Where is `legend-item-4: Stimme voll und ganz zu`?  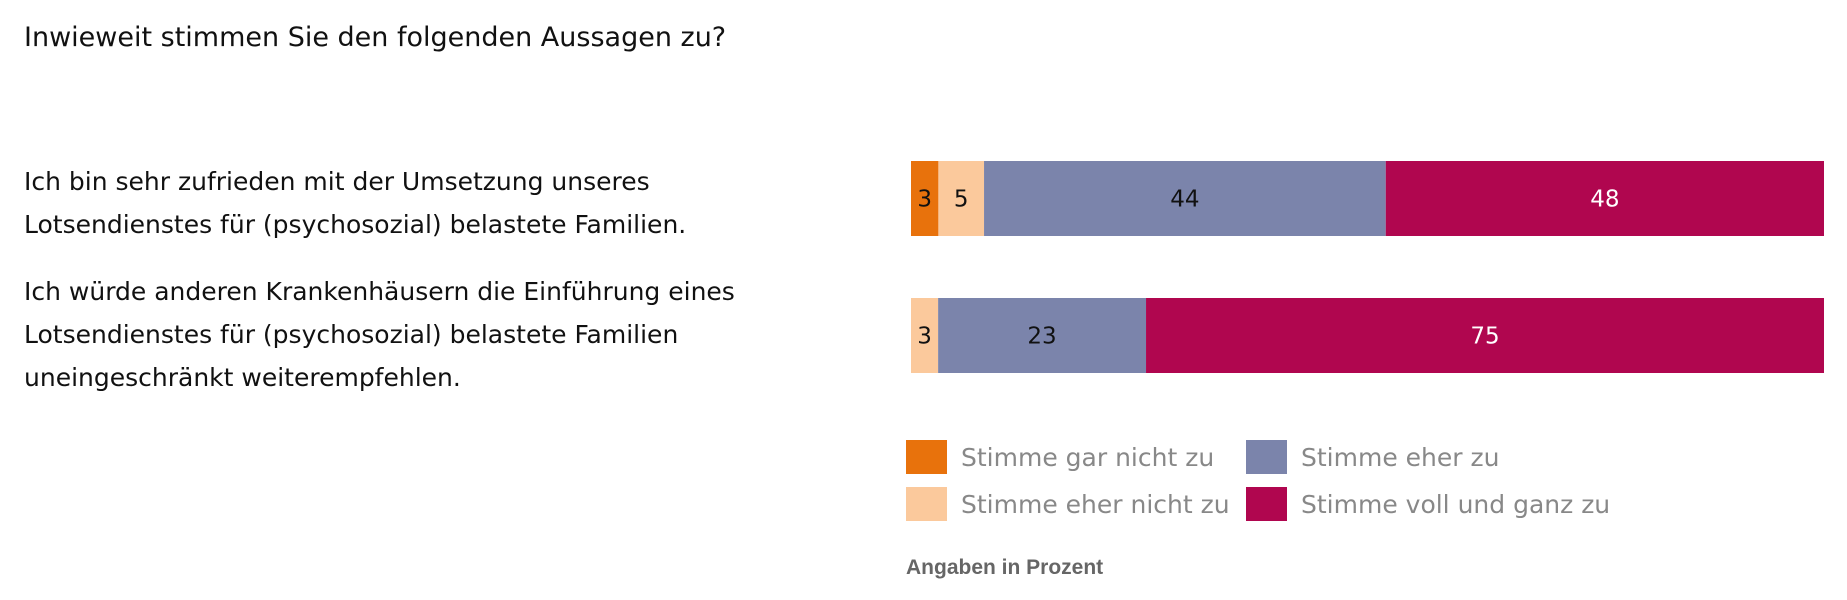 legend-item-4: Stimme voll und ganz zu is located at coordinates (1428, 504).